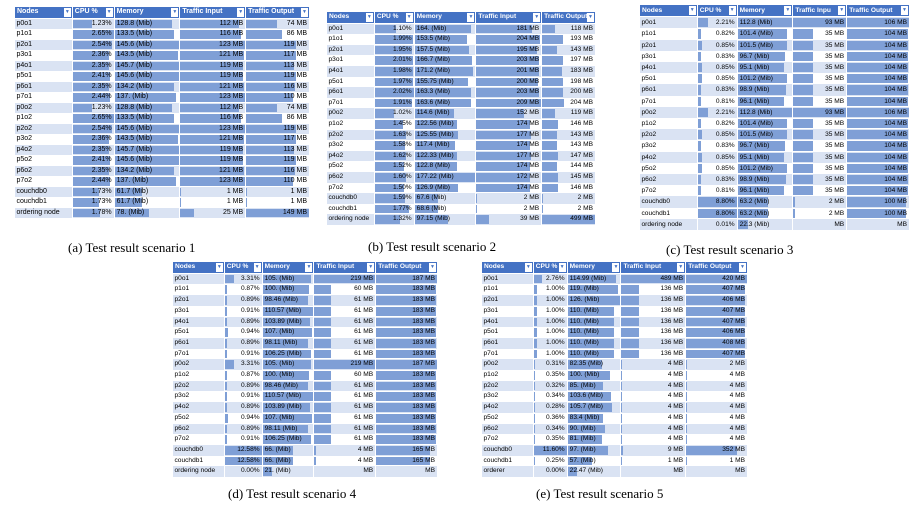 The height and width of the screenshot is (512, 922). I want to click on table-row: p7o2 2.44% 137. (Mib) 123 MB 110 MB, so click(162, 181).